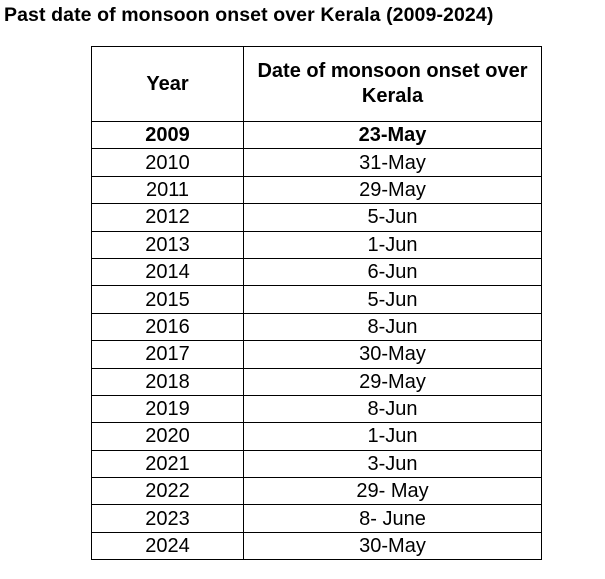  I want to click on cell-year: 2023, so click(167, 518).